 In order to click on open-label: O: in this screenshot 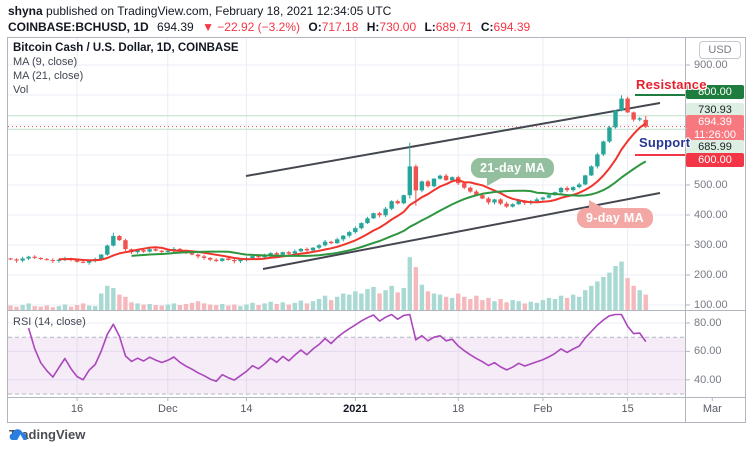, I will do `click(315, 27)`.